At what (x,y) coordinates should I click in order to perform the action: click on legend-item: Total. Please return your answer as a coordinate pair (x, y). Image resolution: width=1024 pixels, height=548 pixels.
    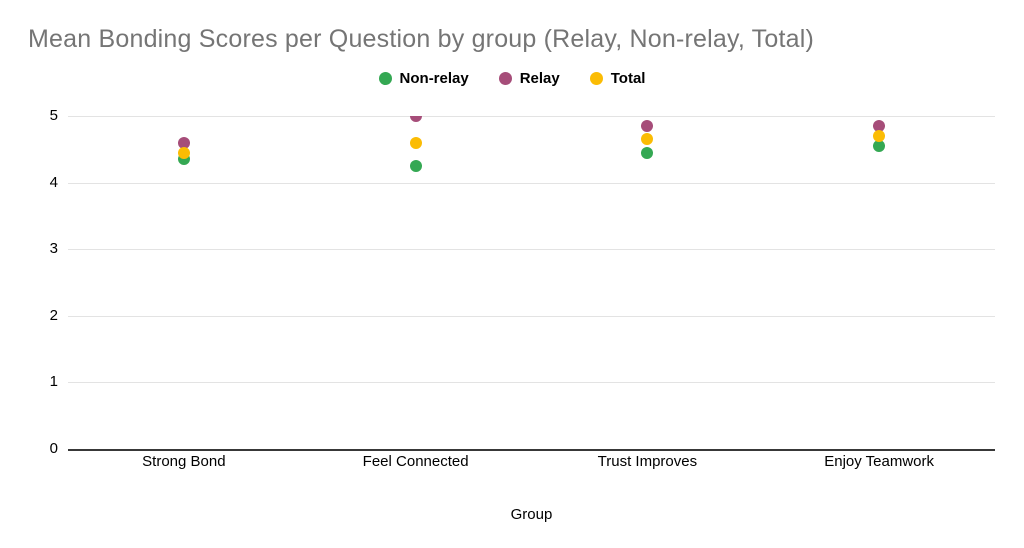
    Looking at the image, I should click on (617, 78).